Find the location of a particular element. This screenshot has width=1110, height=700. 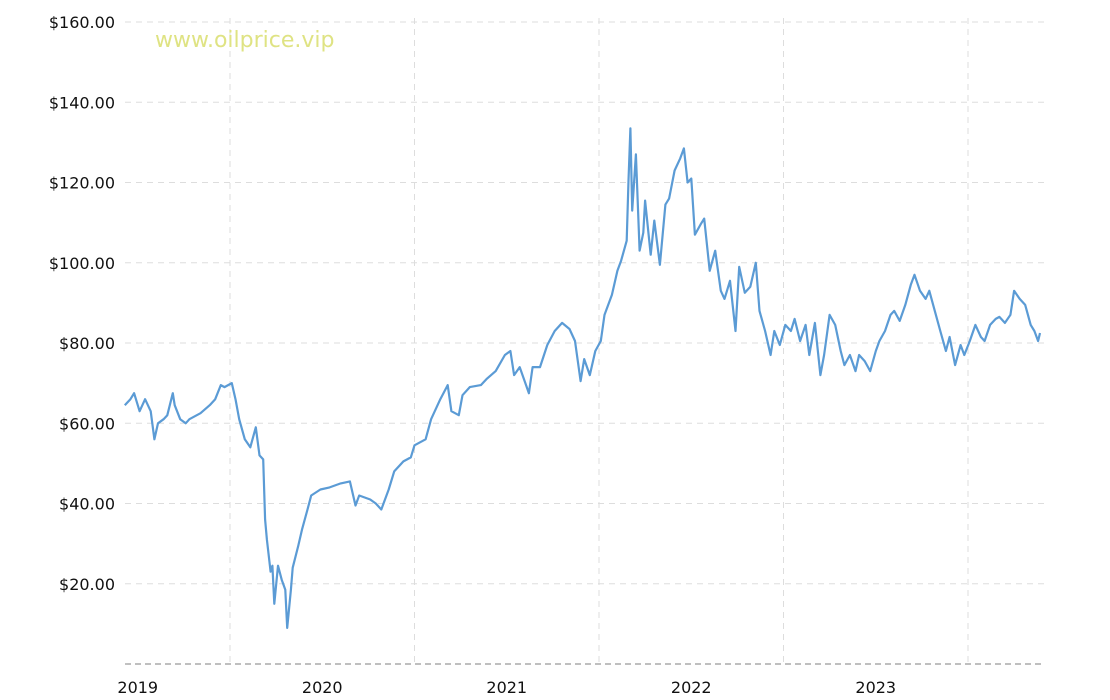

x-tick-label: 2021 is located at coordinates (506, 687).